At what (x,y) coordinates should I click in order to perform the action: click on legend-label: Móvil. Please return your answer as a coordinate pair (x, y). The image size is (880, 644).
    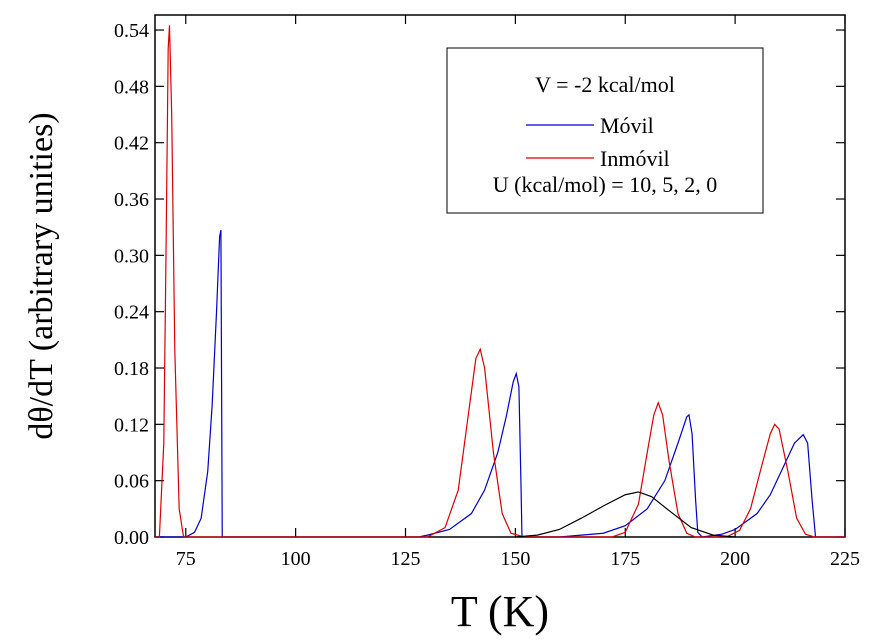
    Looking at the image, I should click on (627, 125).